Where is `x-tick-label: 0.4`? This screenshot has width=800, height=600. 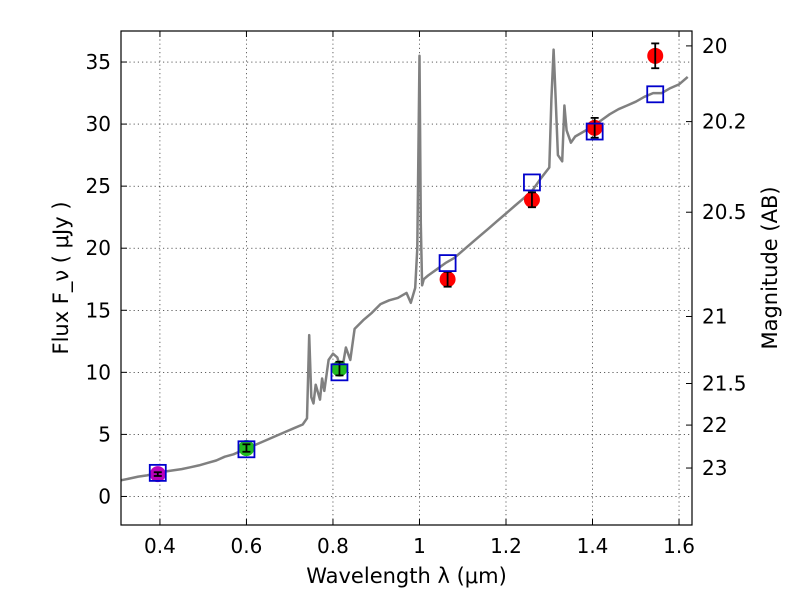
x-tick-label: 0.4 is located at coordinates (160, 546).